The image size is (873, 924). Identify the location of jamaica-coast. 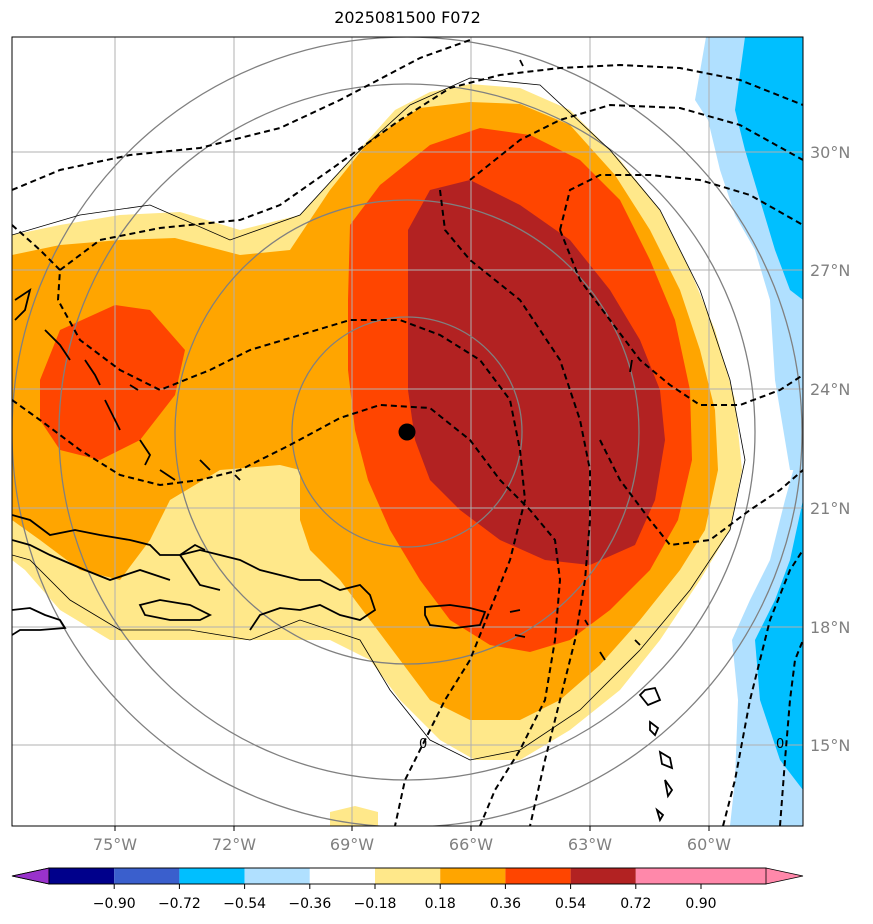
(175, 610).